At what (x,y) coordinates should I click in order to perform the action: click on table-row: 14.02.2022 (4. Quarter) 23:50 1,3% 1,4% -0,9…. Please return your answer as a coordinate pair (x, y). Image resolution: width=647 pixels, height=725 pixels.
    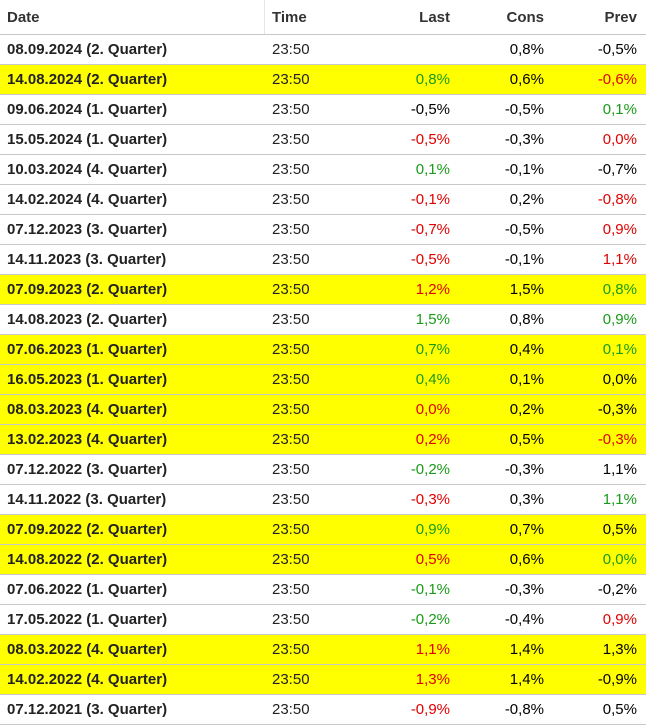
    Looking at the image, I should click on (323, 679).